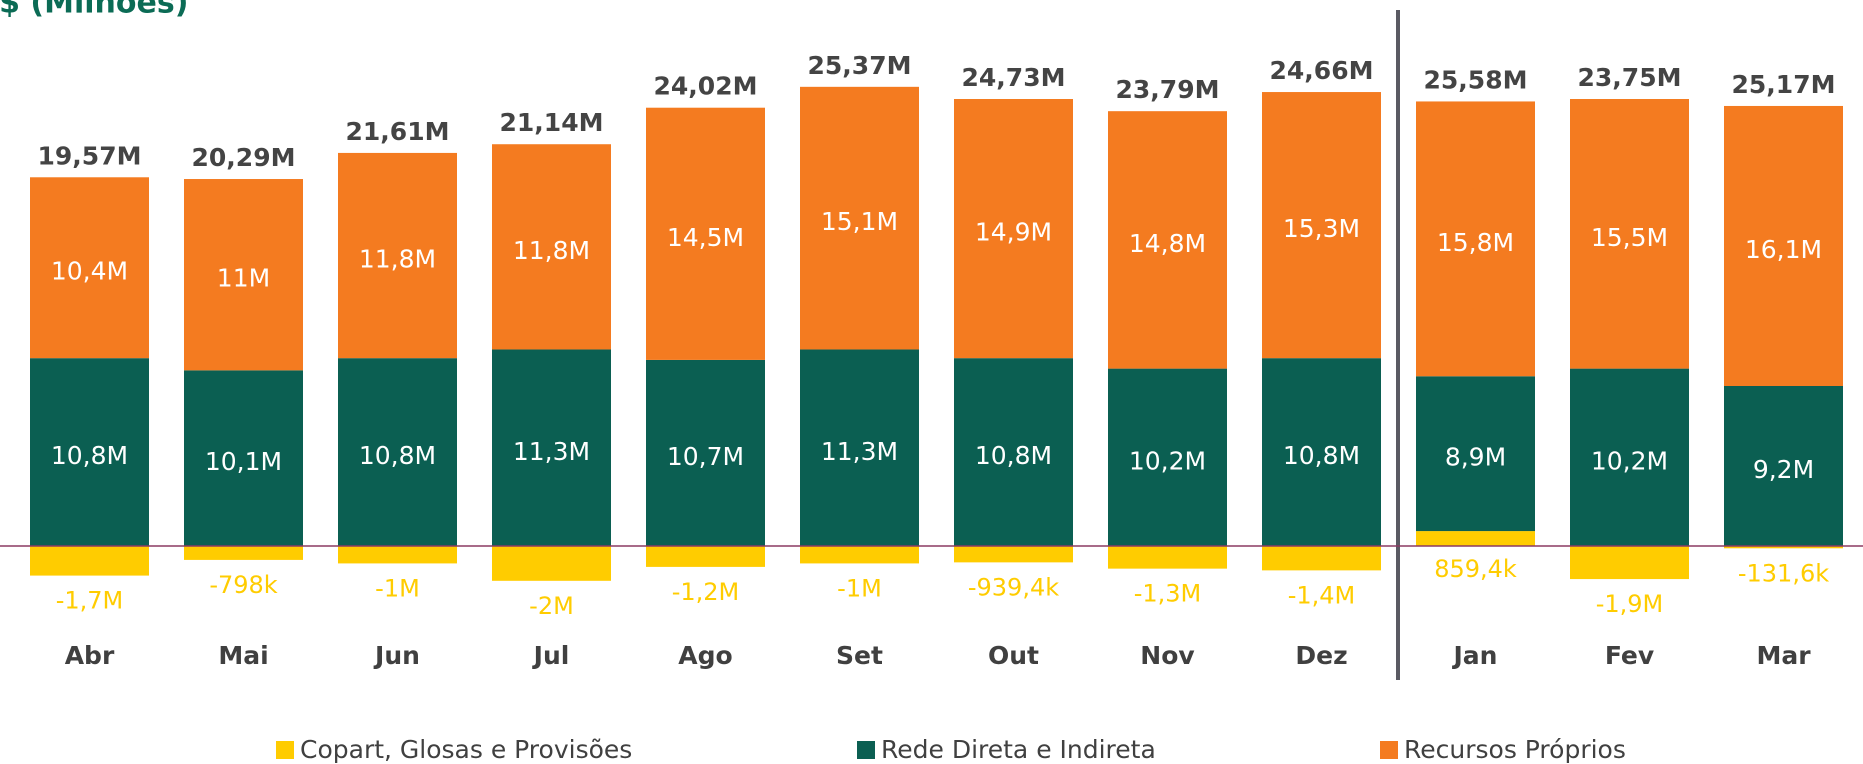 The width and height of the screenshot is (1863, 764). I want to click on data-label: 14,5M, so click(705, 237).